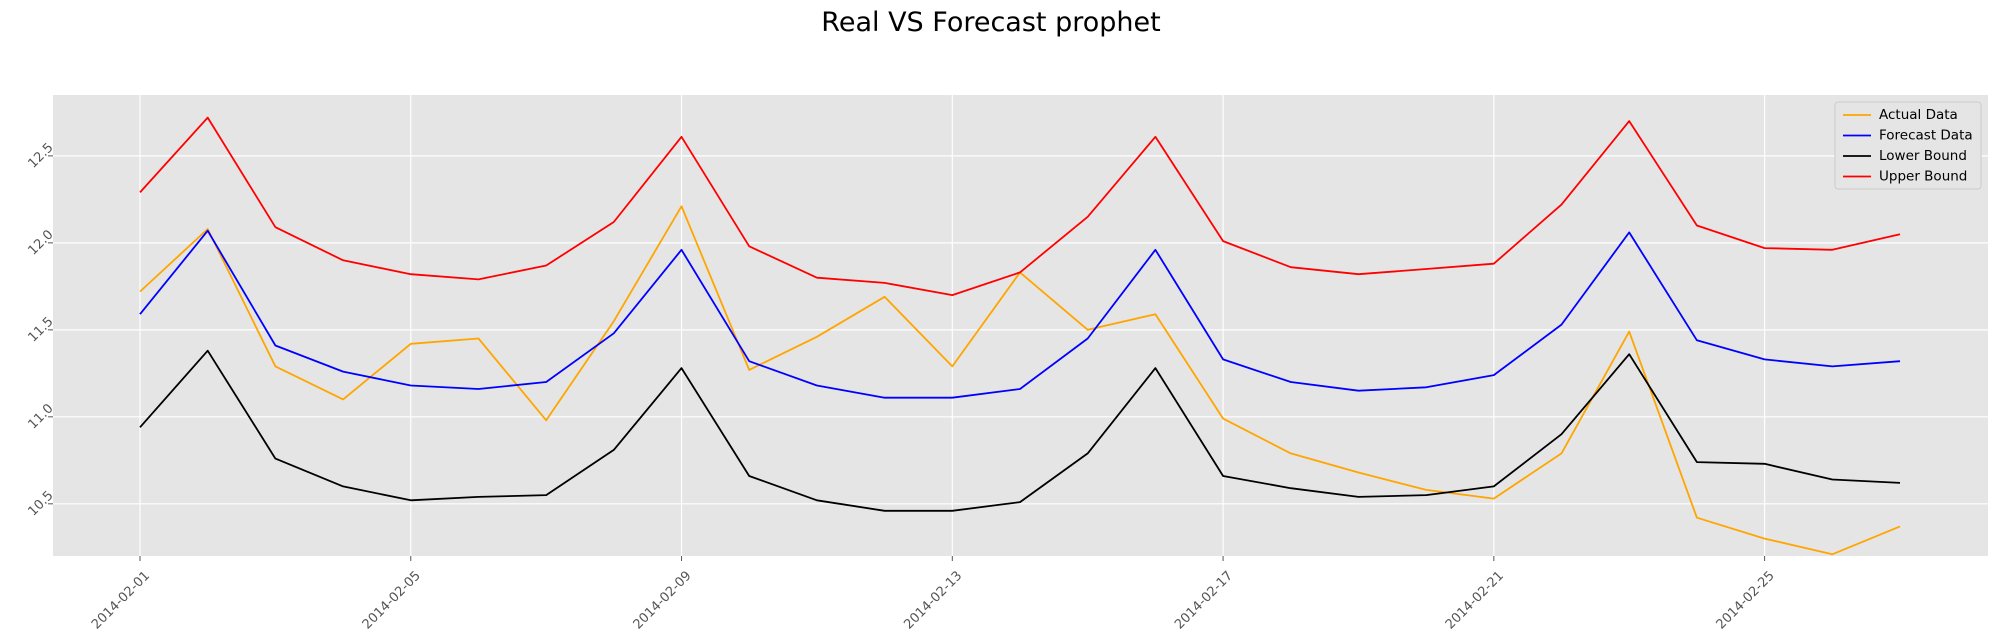 The image size is (1998, 642). I want to click on x-tick-label: 2014-02-13, so click(933, 600).